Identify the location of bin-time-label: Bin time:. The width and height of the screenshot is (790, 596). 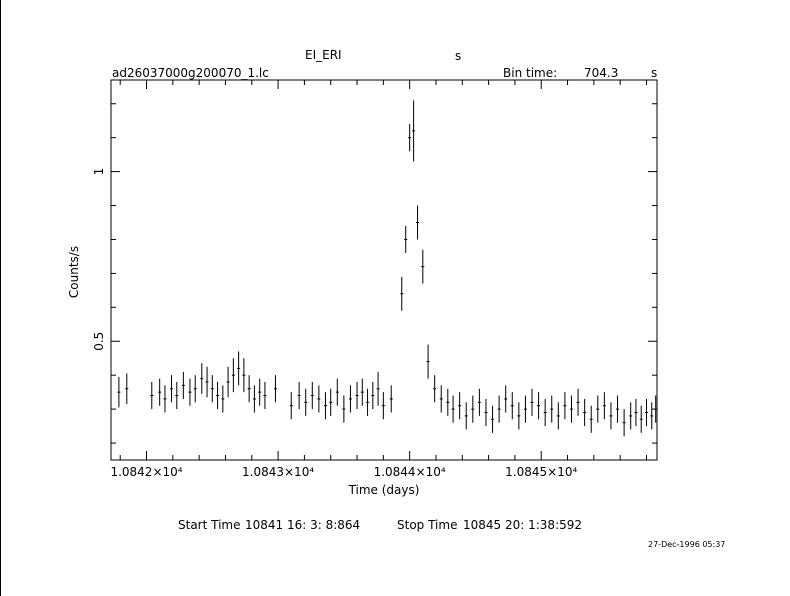
(530, 73).